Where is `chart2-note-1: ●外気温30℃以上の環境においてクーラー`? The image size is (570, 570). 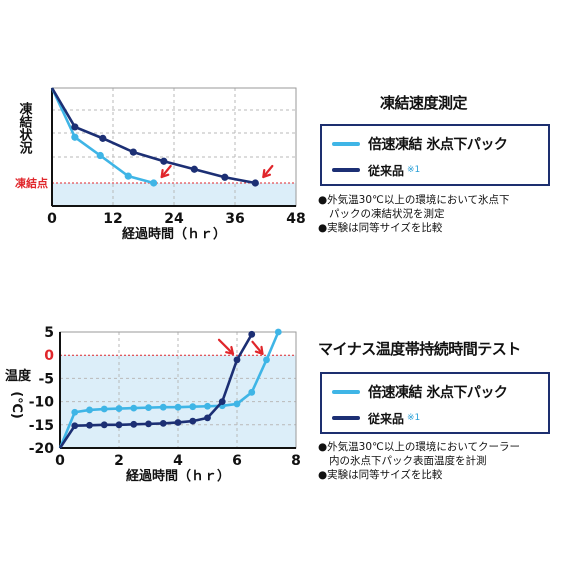 chart2-note-1: ●外気温30℃以上の環境においてクーラー is located at coordinates (419, 447).